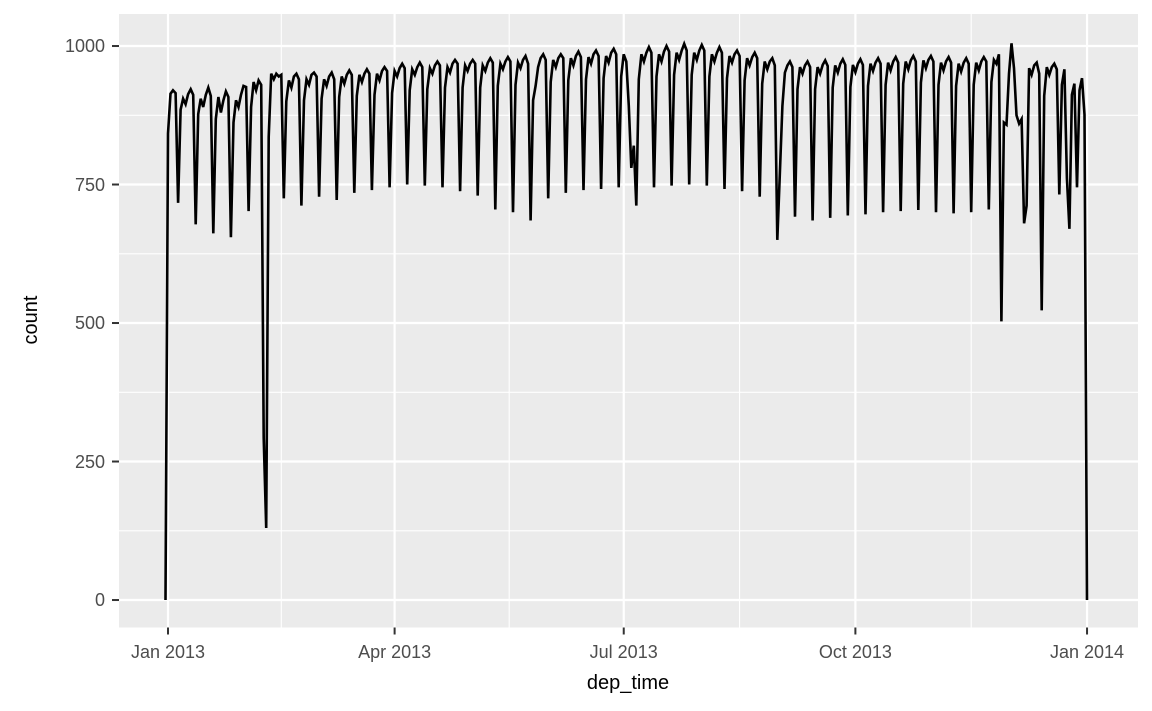 The width and height of the screenshot is (1152, 711). What do you see at coordinates (855, 652) in the screenshot?
I see `x-tick-label-oct2013: Oct 2013` at bounding box center [855, 652].